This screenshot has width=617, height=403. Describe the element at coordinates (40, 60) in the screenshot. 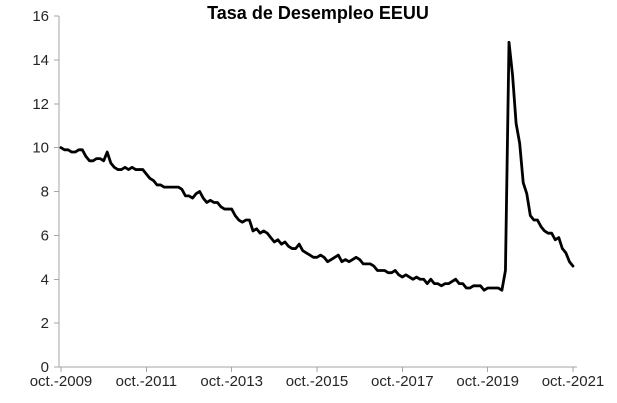

I see `y-tick-label: 14` at that location.